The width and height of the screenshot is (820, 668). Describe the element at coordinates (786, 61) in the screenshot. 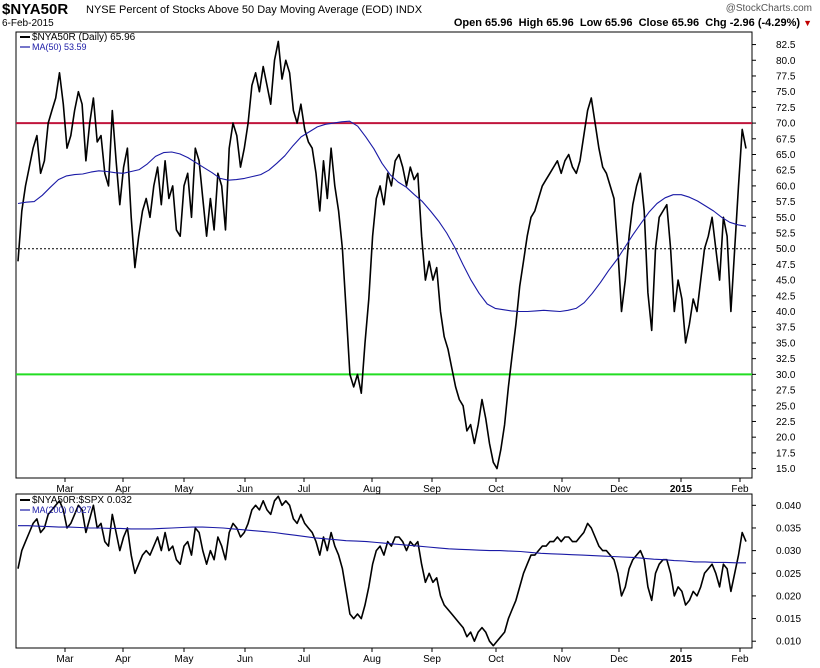

I see `y-tick-label: 80.0` at that location.